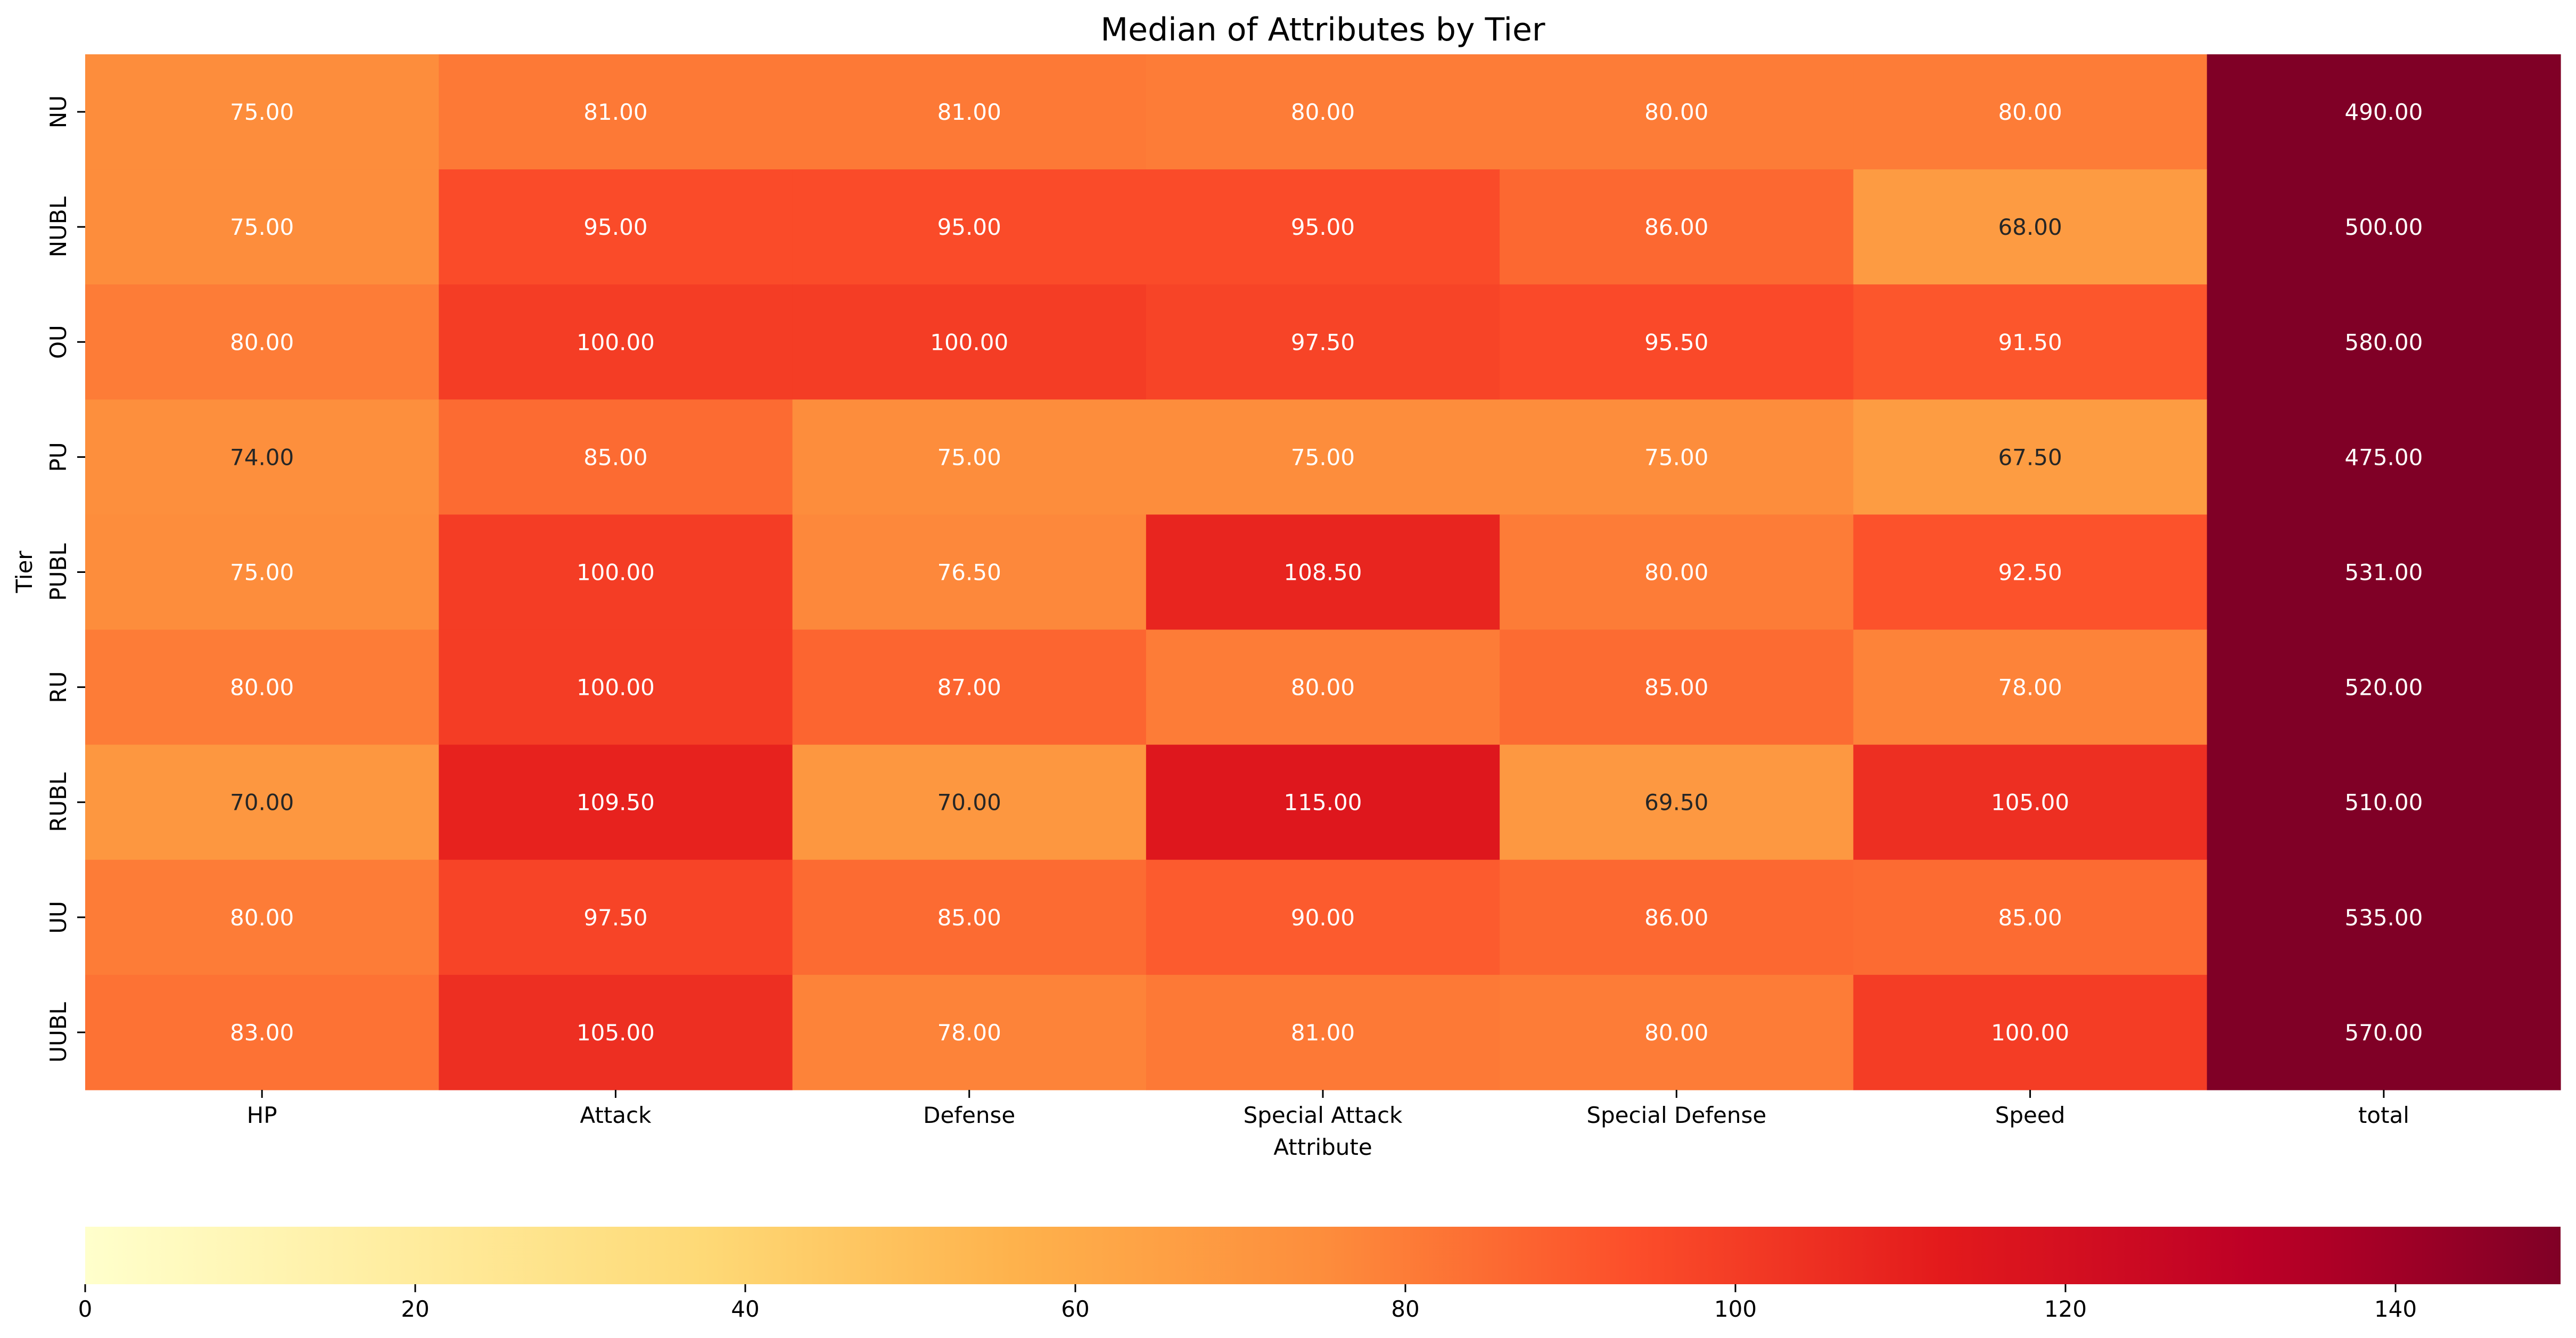 Image resolution: width=2576 pixels, height=1338 pixels. I want to click on cell-annotation: 97.50, so click(615, 918).